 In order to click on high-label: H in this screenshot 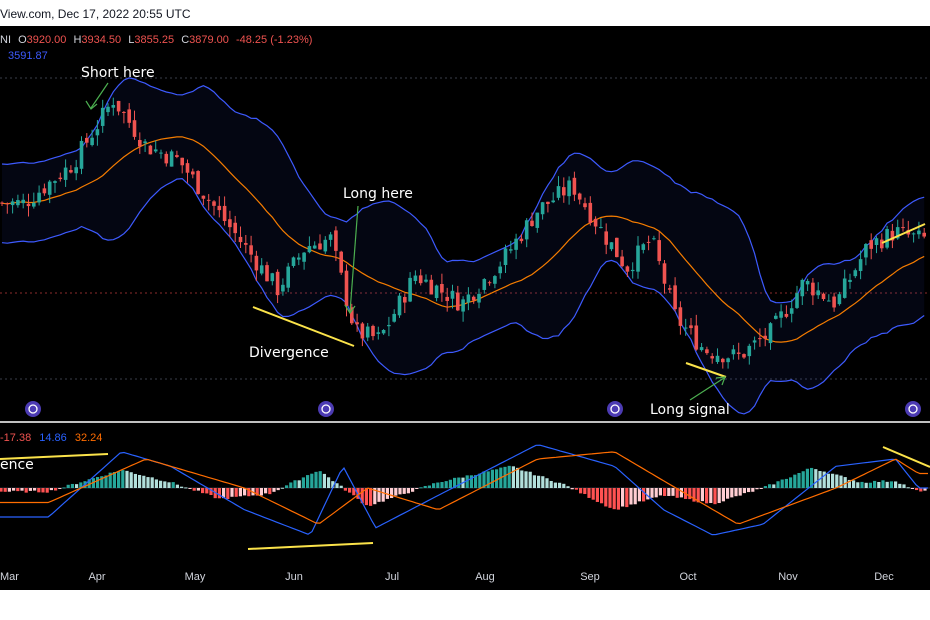, I will do `click(77, 40)`.